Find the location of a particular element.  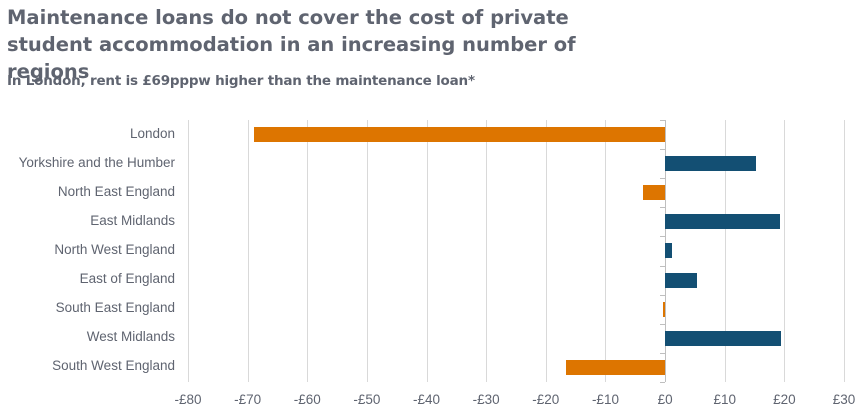

bar-yorkshire-and-the-humber is located at coordinates (711, 164).